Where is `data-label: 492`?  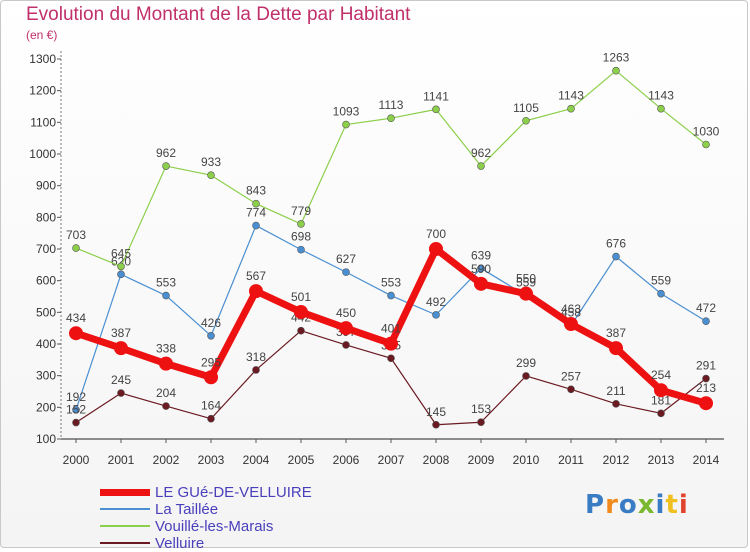
data-label: 492 is located at coordinates (436, 302).